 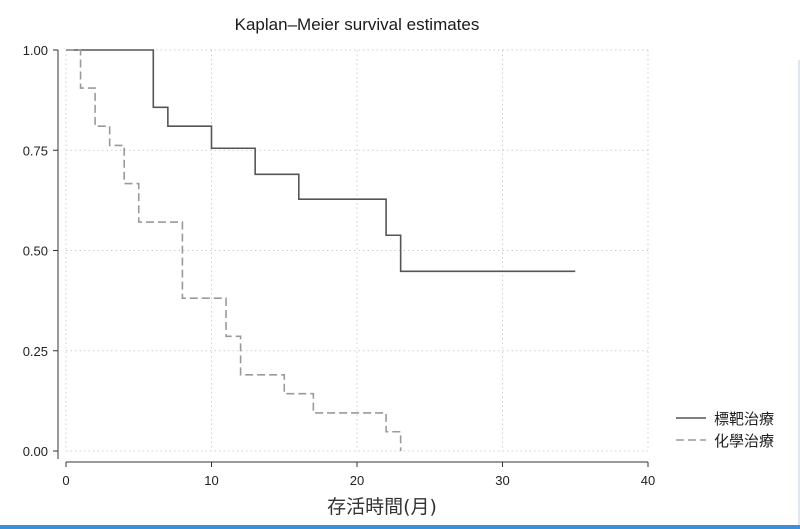 What do you see at coordinates (65, 480) in the screenshot?
I see `x-tick-label: 0` at bounding box center [65, 480].